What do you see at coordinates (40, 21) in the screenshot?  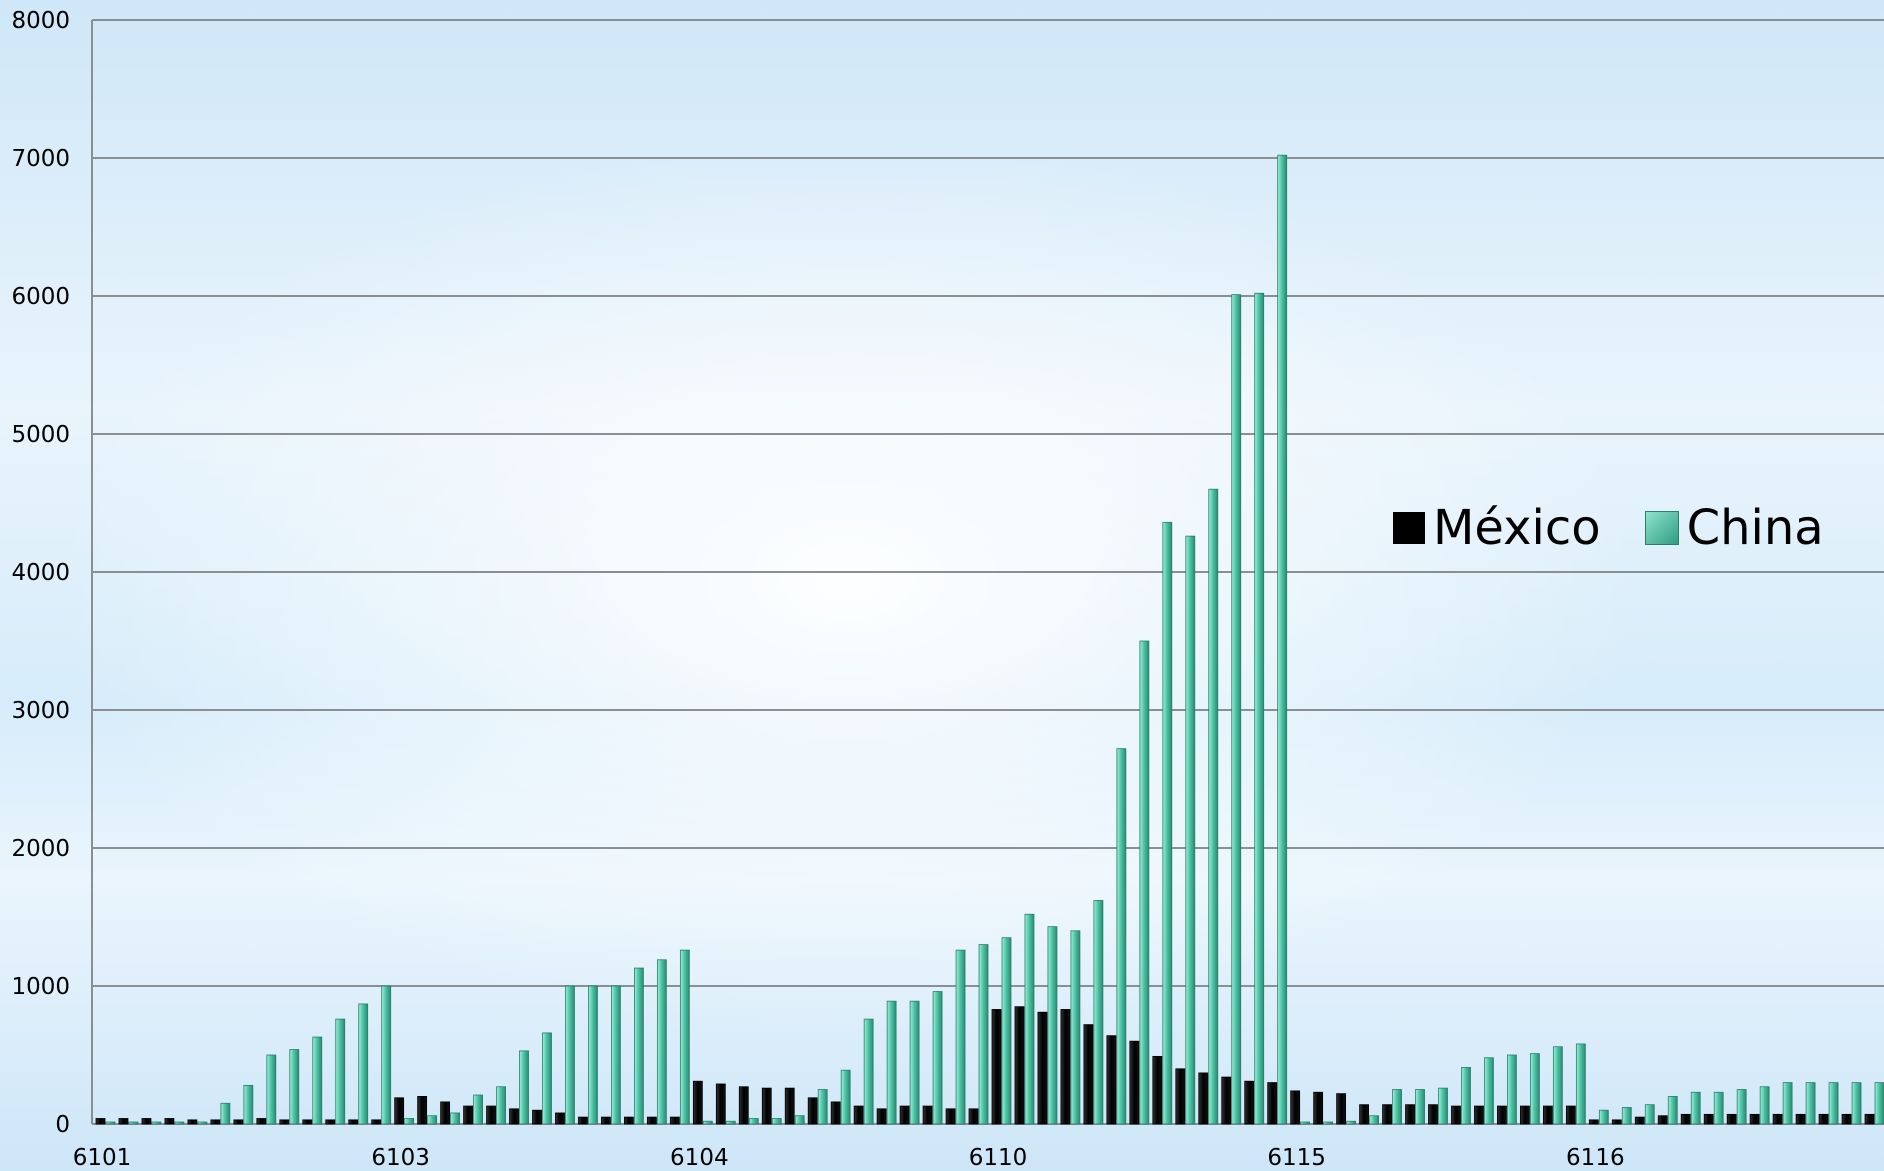 I see `y-tick-label: 8000` at bounding box center [40, 21].